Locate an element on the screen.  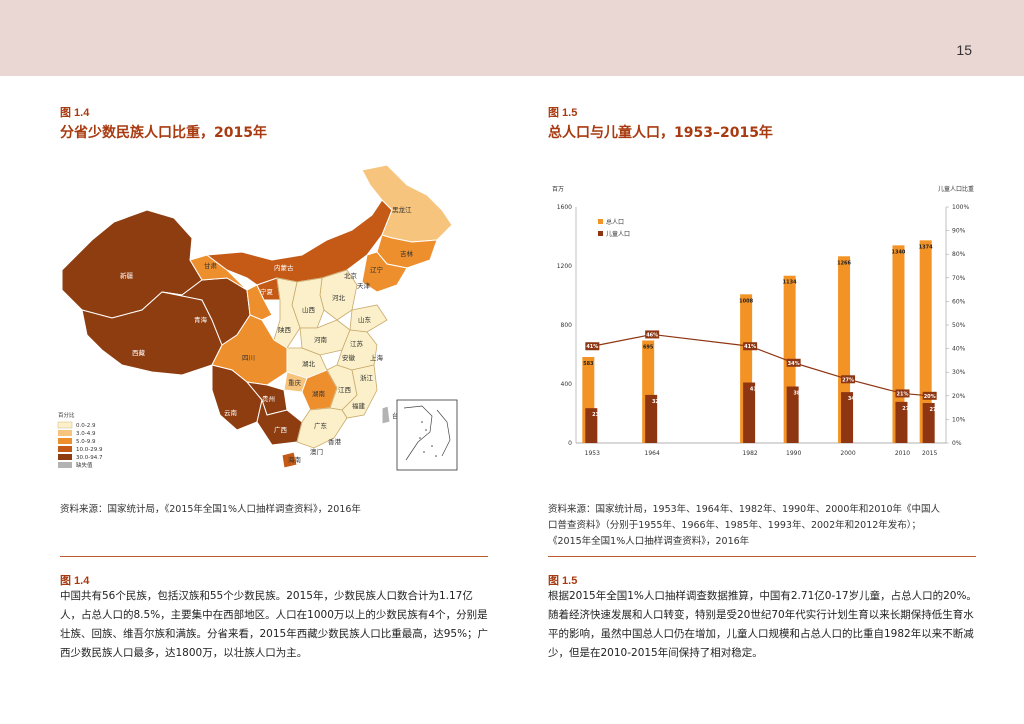
map-label-tibet: 西藏 is located at coordinates (139, 352).